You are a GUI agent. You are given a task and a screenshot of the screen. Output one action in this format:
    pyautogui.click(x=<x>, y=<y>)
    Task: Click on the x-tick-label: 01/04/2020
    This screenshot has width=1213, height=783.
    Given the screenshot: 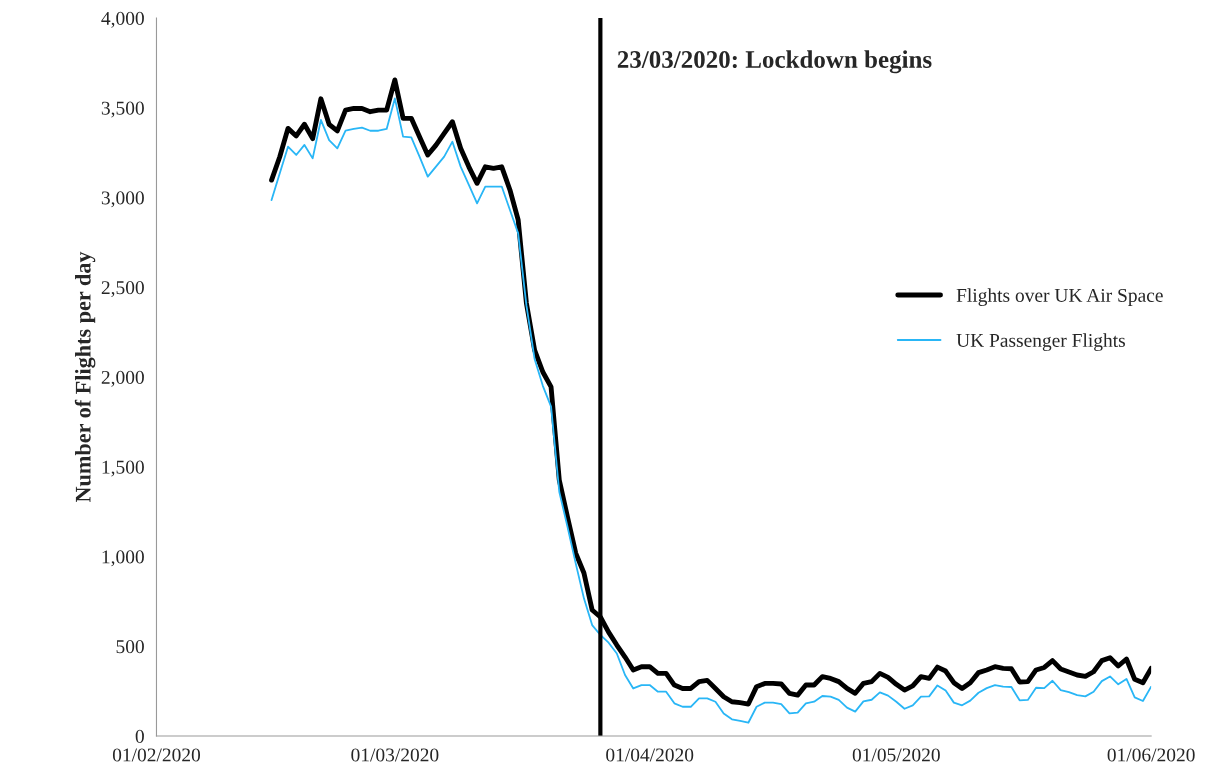 What is the action you would take?
    pyautogui.click(x=650, y=755)
    